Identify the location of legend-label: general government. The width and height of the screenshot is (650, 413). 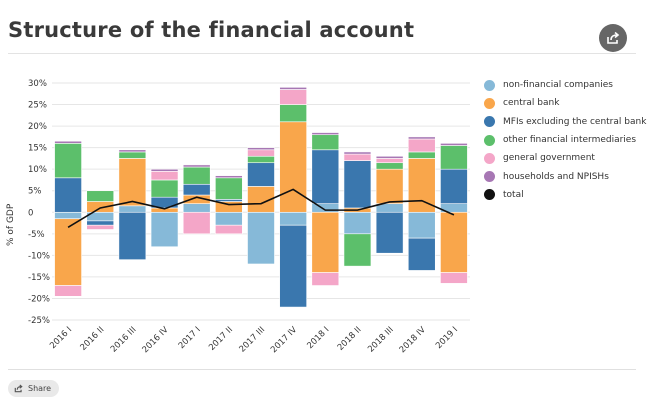
(549, 158).